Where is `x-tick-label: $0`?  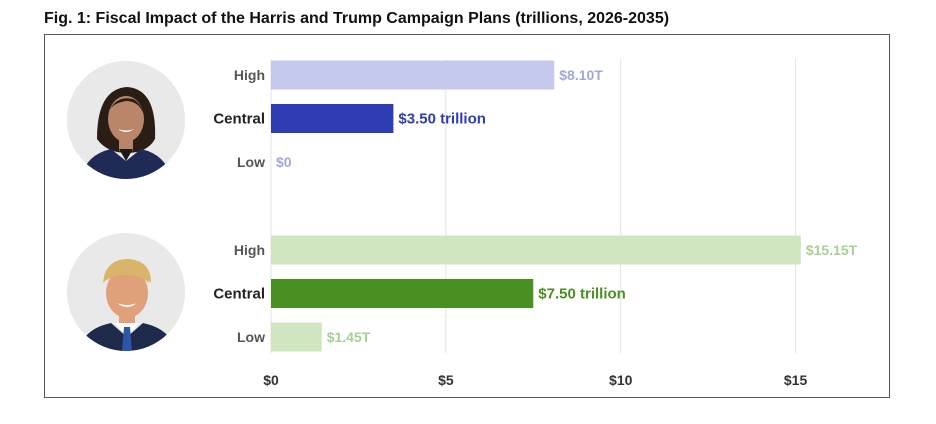 x-tick-label: $0 is located at coordinates (271, 380).